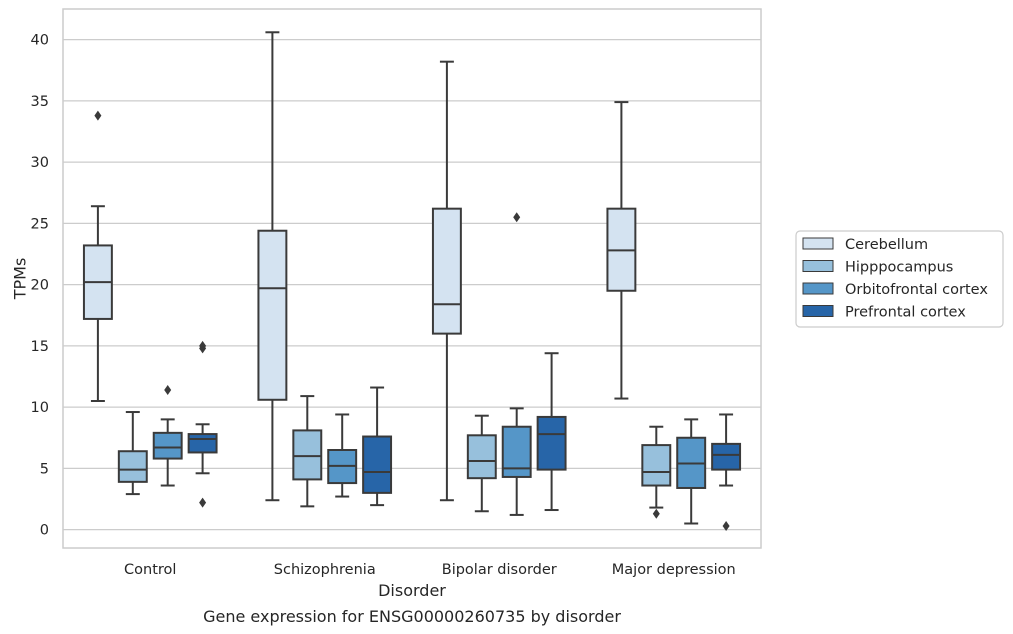  Describe the element at coordinates (40, 224) in the screenshot. I see `y-tick-label: 25` at that location.